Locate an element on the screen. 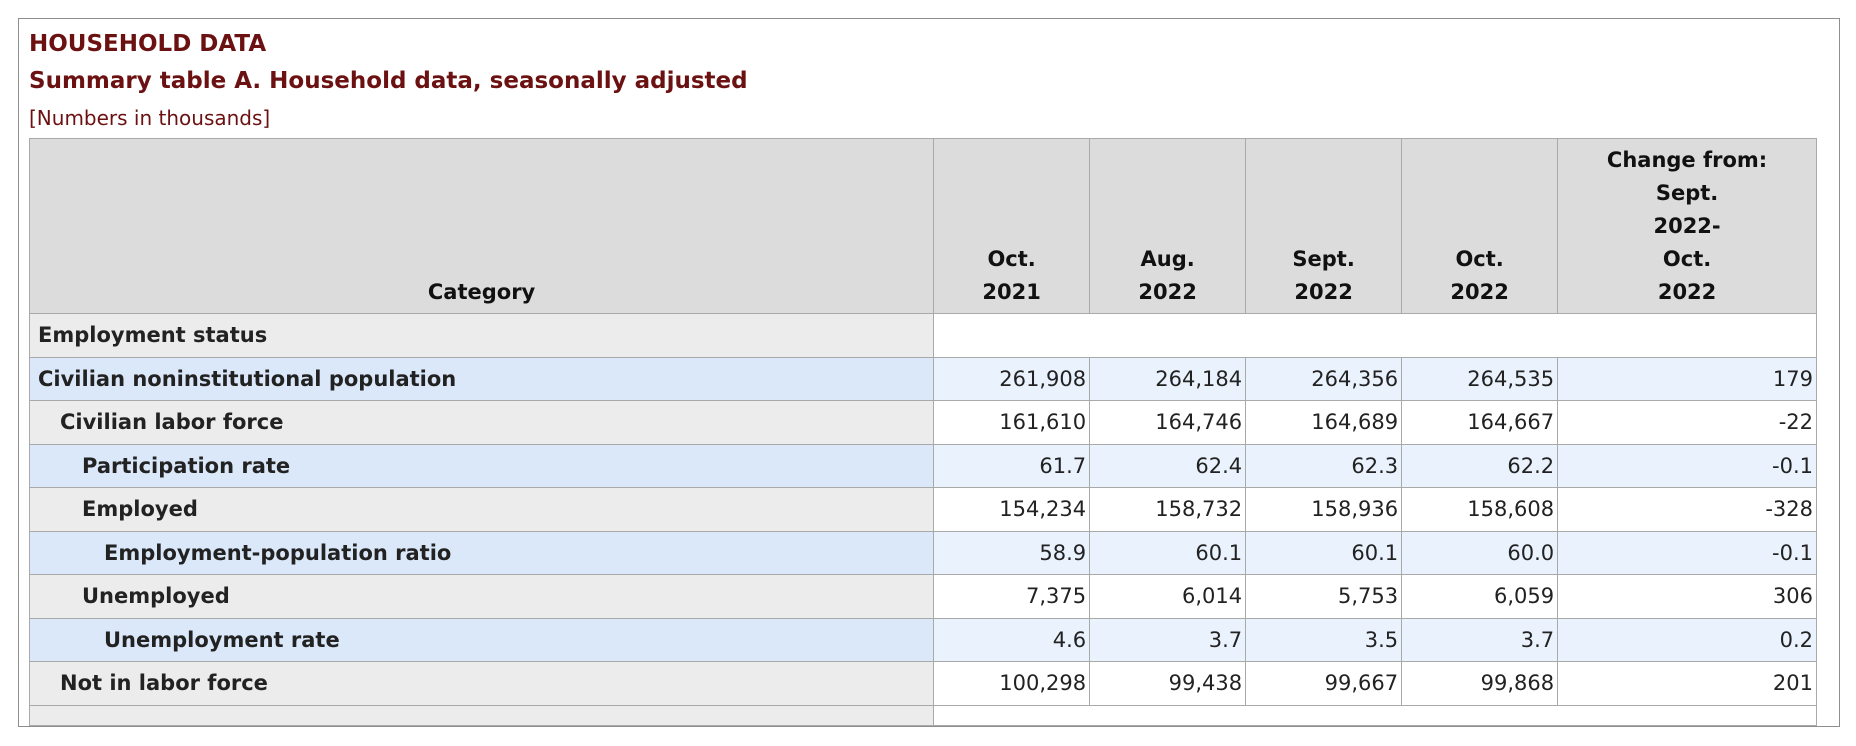 The image size is (1856, 746). column-header-label: Aug. is located at coordinates (1167, 259).